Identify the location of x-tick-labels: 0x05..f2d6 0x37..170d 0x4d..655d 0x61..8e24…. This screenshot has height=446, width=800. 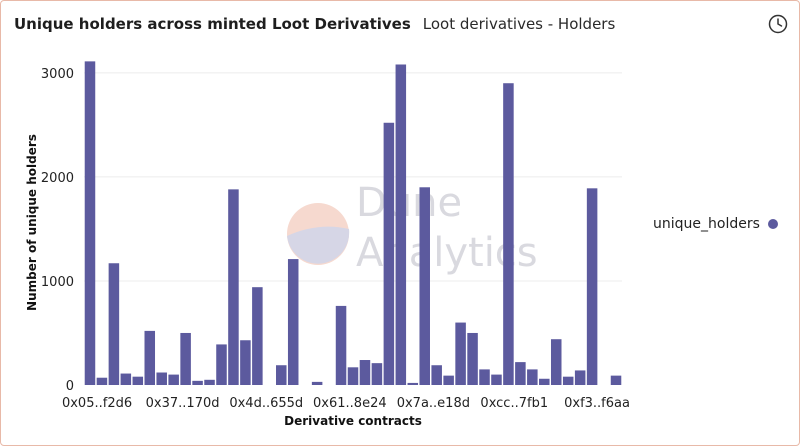
(346, 403).